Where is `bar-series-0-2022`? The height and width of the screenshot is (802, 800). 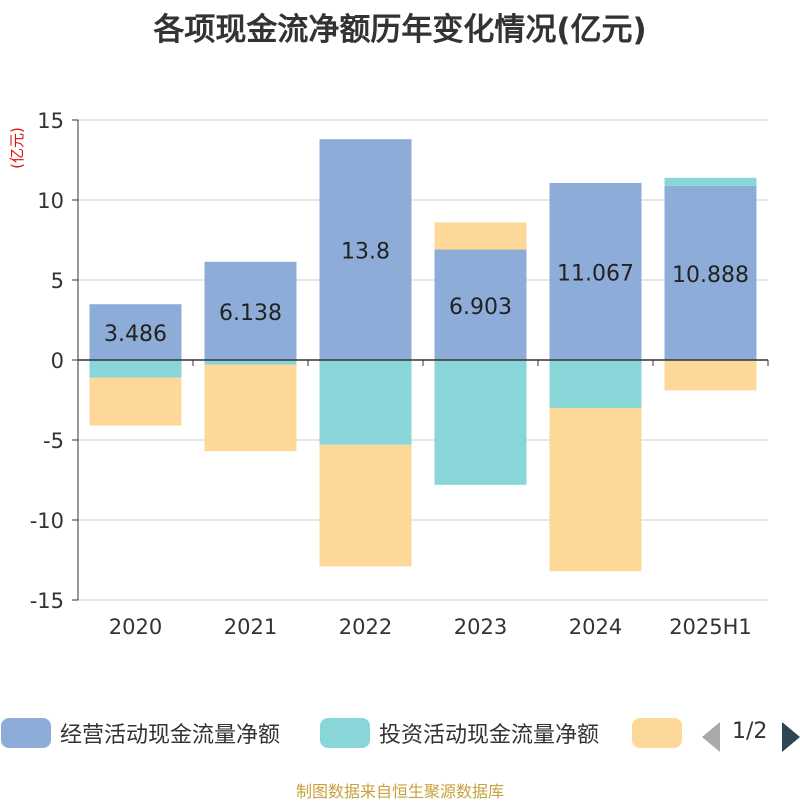 bar-series-0-2022 is located at coordinates (365, 249).